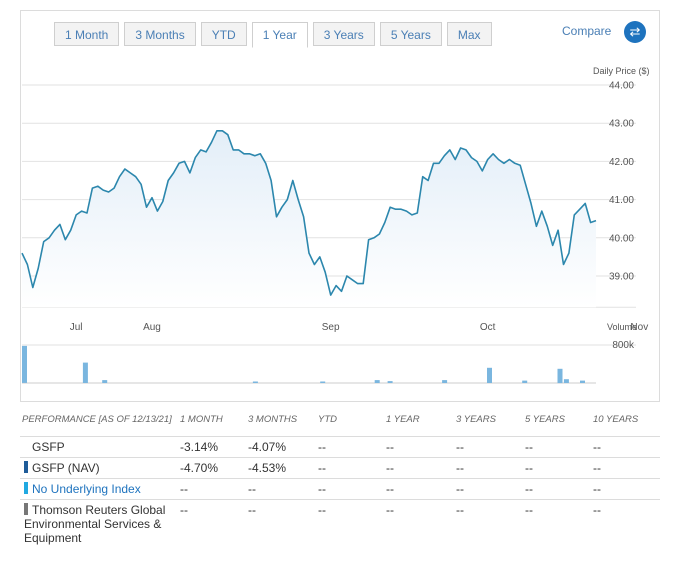 Image resolution: width=679 pixels, height=581 pixels. I want to click on y-tick-label: 43.00, so click(621, 124).